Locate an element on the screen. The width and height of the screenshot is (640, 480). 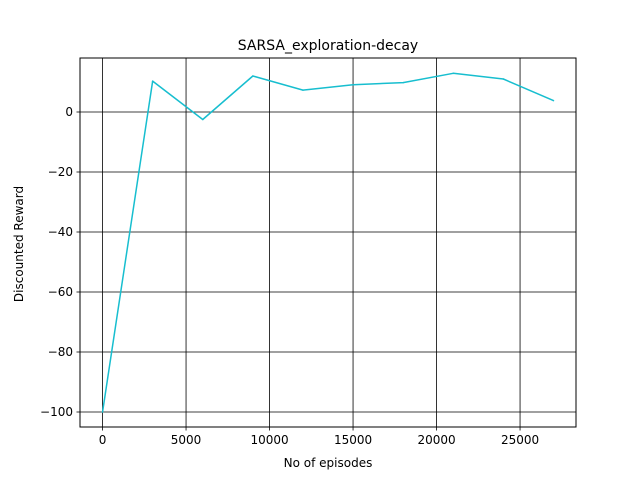
x-tick-label: 25000 is located at coordinates (520, 440).